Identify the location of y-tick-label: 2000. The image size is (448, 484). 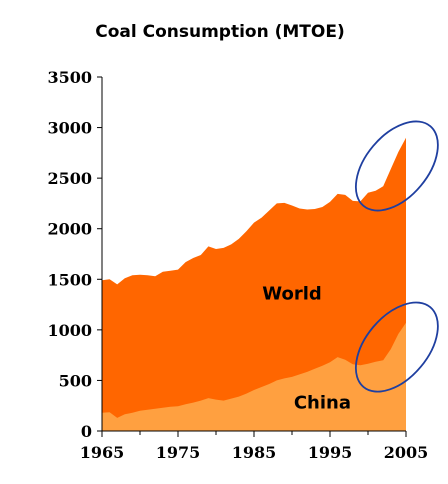
(69, 229).